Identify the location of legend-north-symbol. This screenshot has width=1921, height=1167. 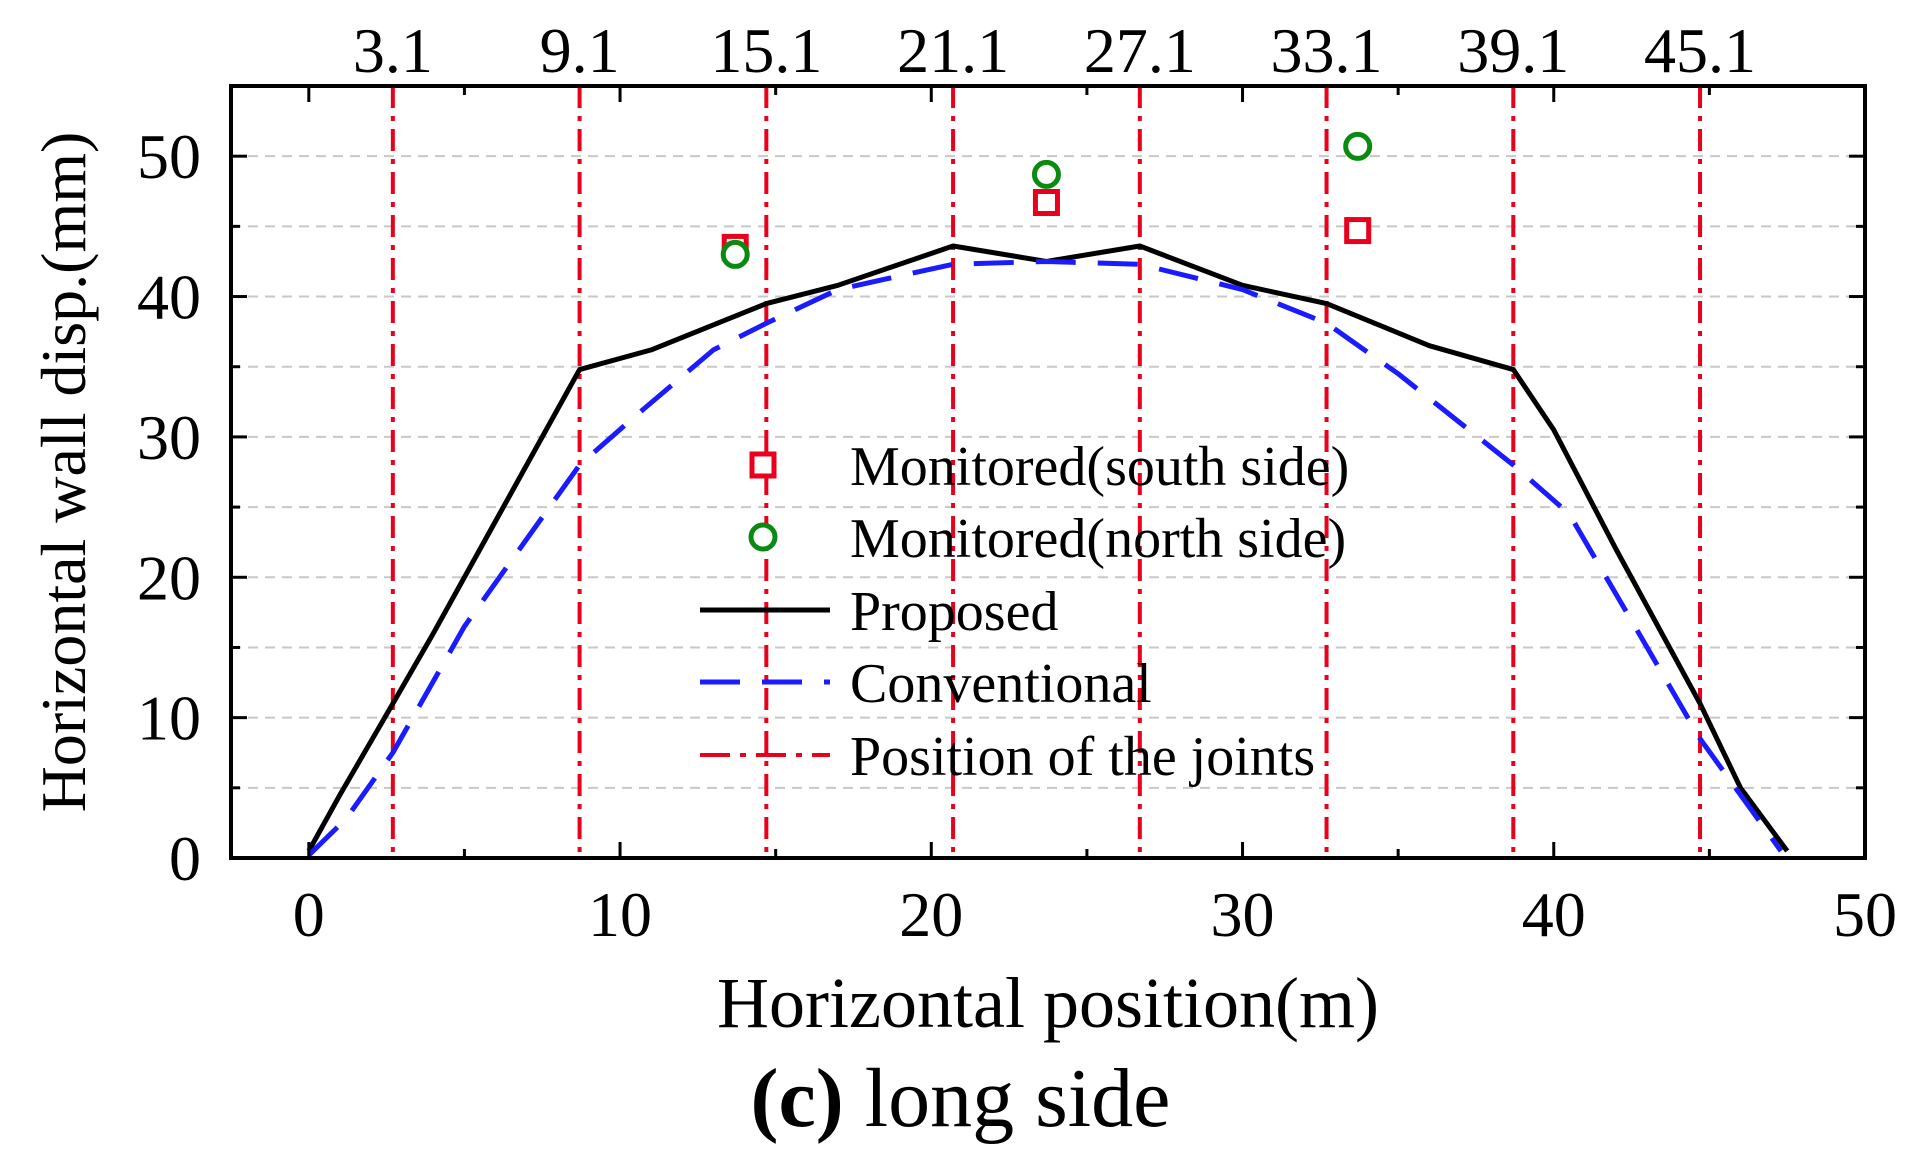
(763, 537).